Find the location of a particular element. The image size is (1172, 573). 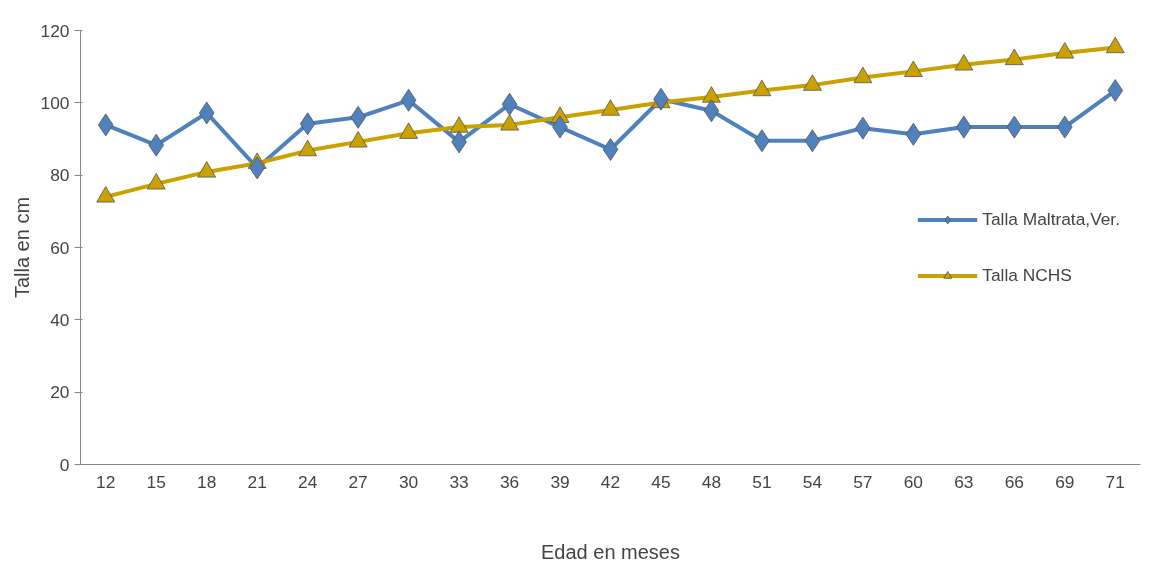

x-tick-label: 12 is located at coordinates (106, 481).